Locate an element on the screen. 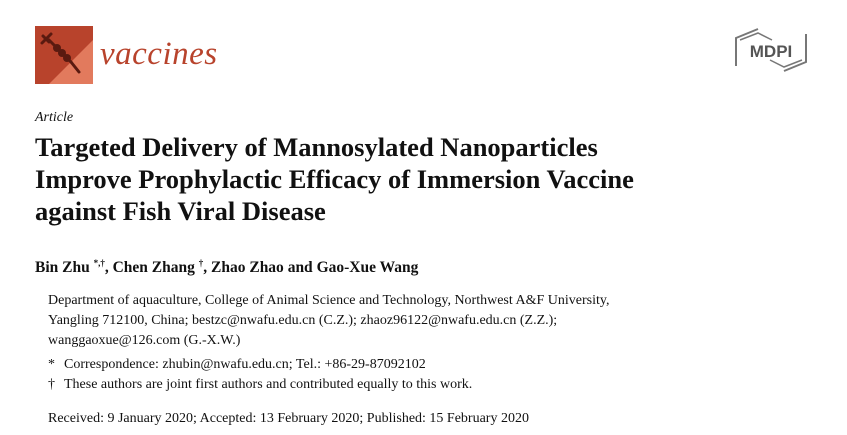  journal-logo-syringe-icon is located at coordinates (64, 55).